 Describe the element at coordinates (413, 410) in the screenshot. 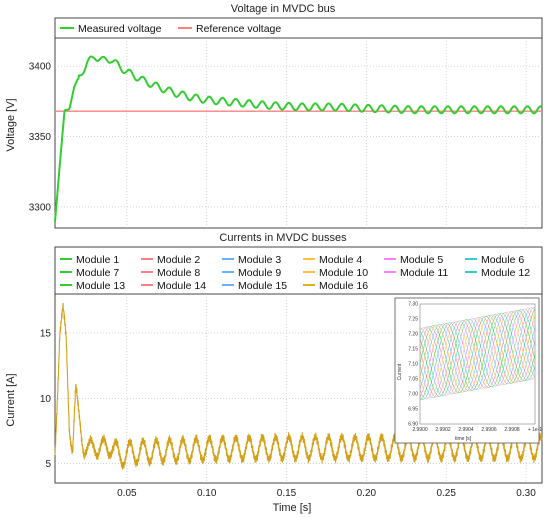

I see `inset-y-tick-label: 6.95` at that location.